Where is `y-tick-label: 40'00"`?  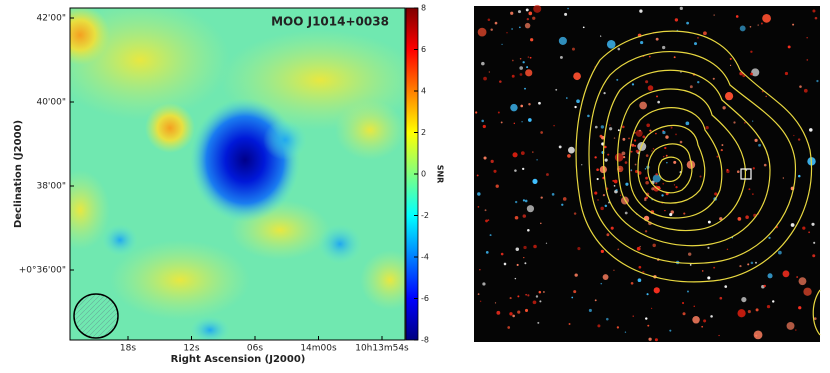
y-tick-label: 40'00" is located at coordinates (51, 103).